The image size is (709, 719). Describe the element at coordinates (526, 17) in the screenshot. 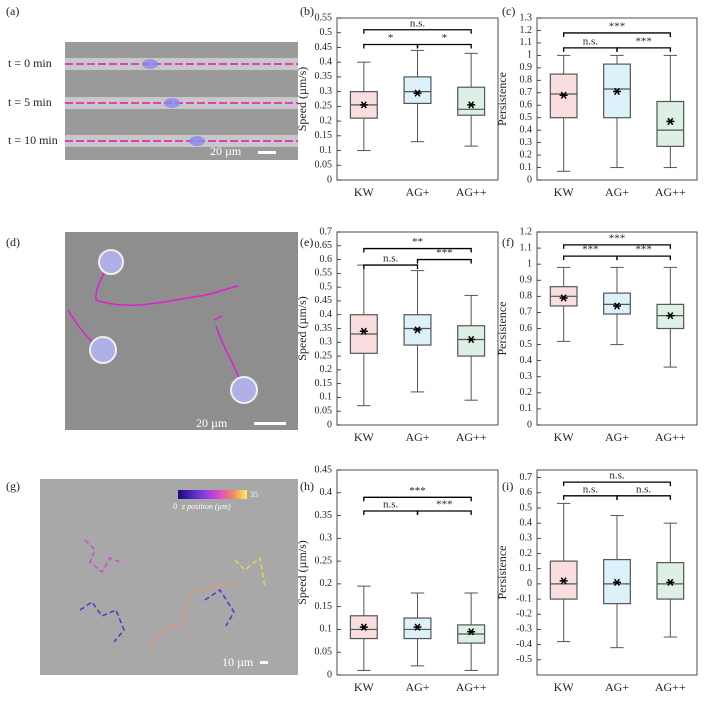

I see `y-tick-label: 1.3` at that location.